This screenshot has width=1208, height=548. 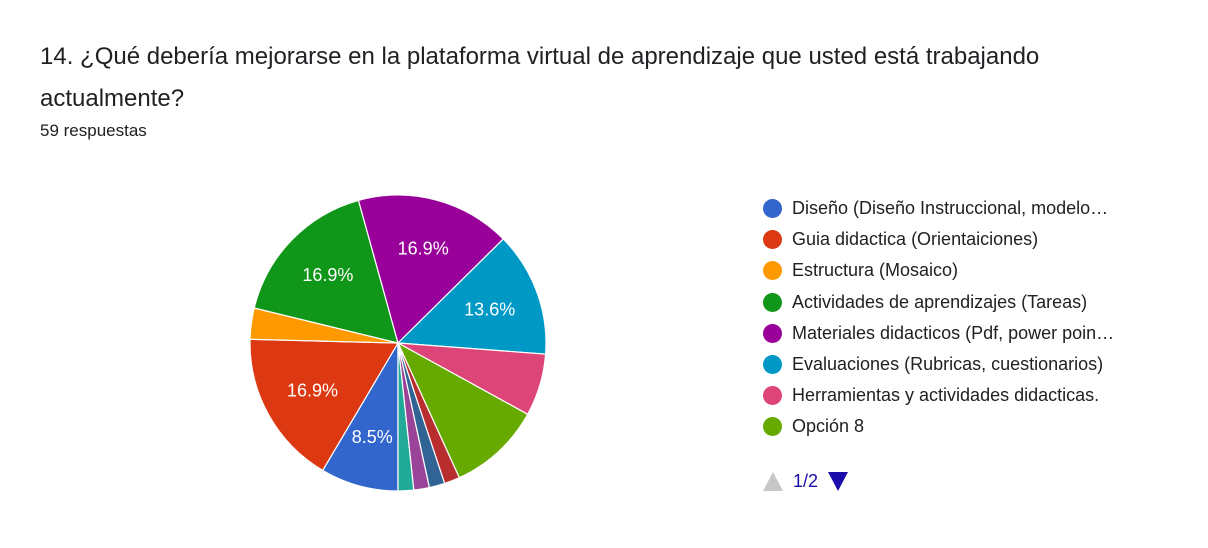 I want to click on legend-label: Herramientas y actividades didacticas., so click(x=946, y=395).